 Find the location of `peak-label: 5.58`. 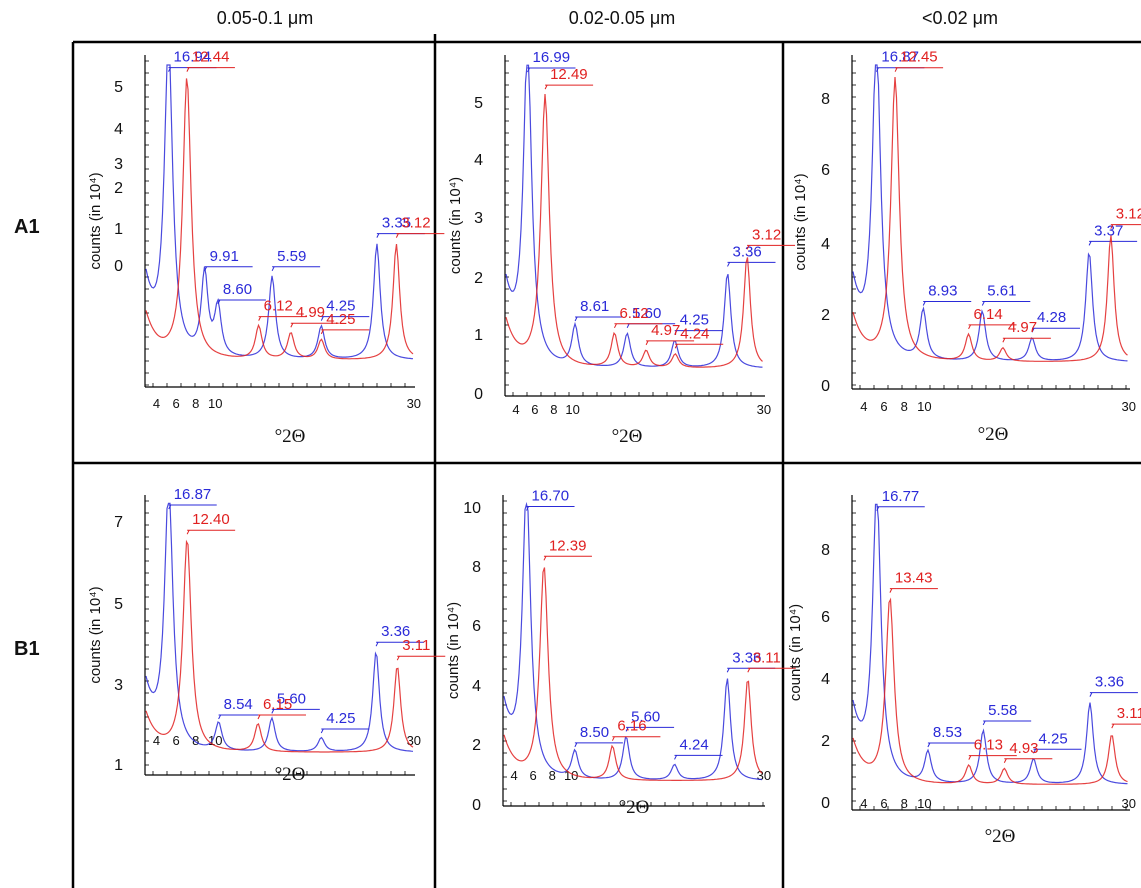

peak-label: 5.58 is located at coordinates (1002, 710).